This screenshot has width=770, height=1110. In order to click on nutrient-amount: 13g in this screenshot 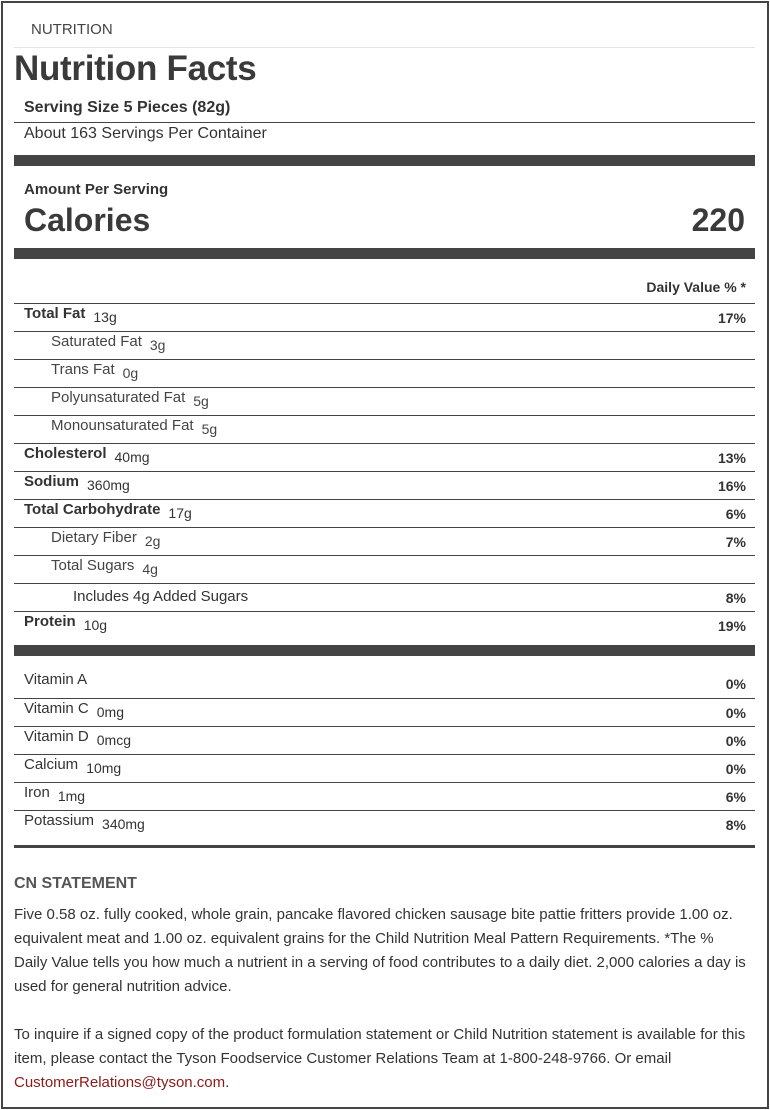, I will do `click(105, 317)`.